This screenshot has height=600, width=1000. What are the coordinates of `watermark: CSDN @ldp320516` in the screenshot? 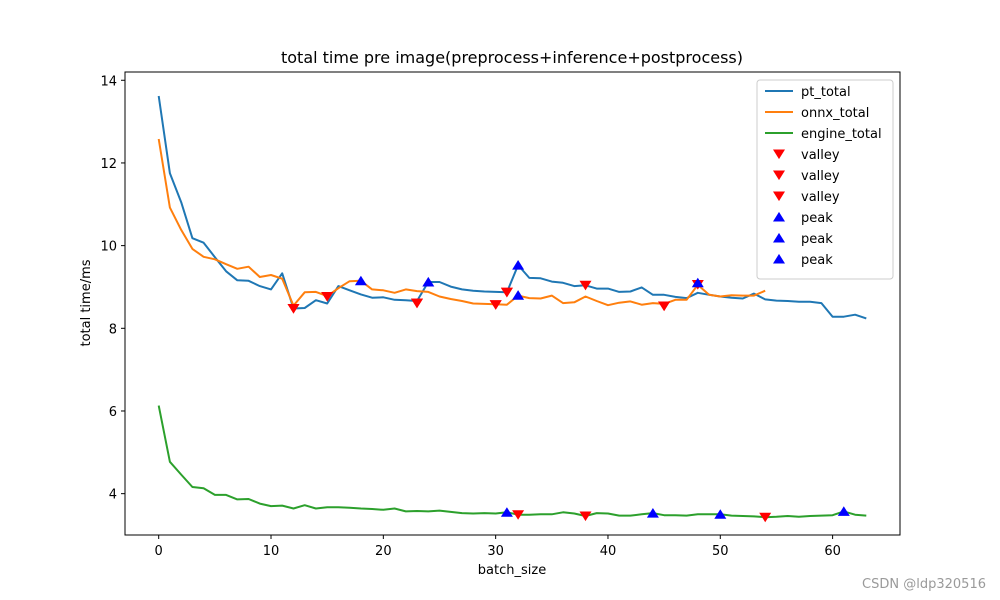 It's located at (924, 584).